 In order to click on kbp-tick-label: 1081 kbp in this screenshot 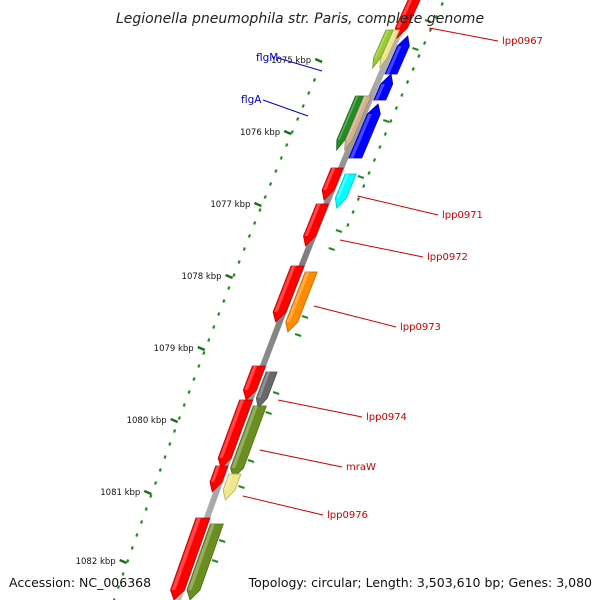, I will do `click(120, 493)`.